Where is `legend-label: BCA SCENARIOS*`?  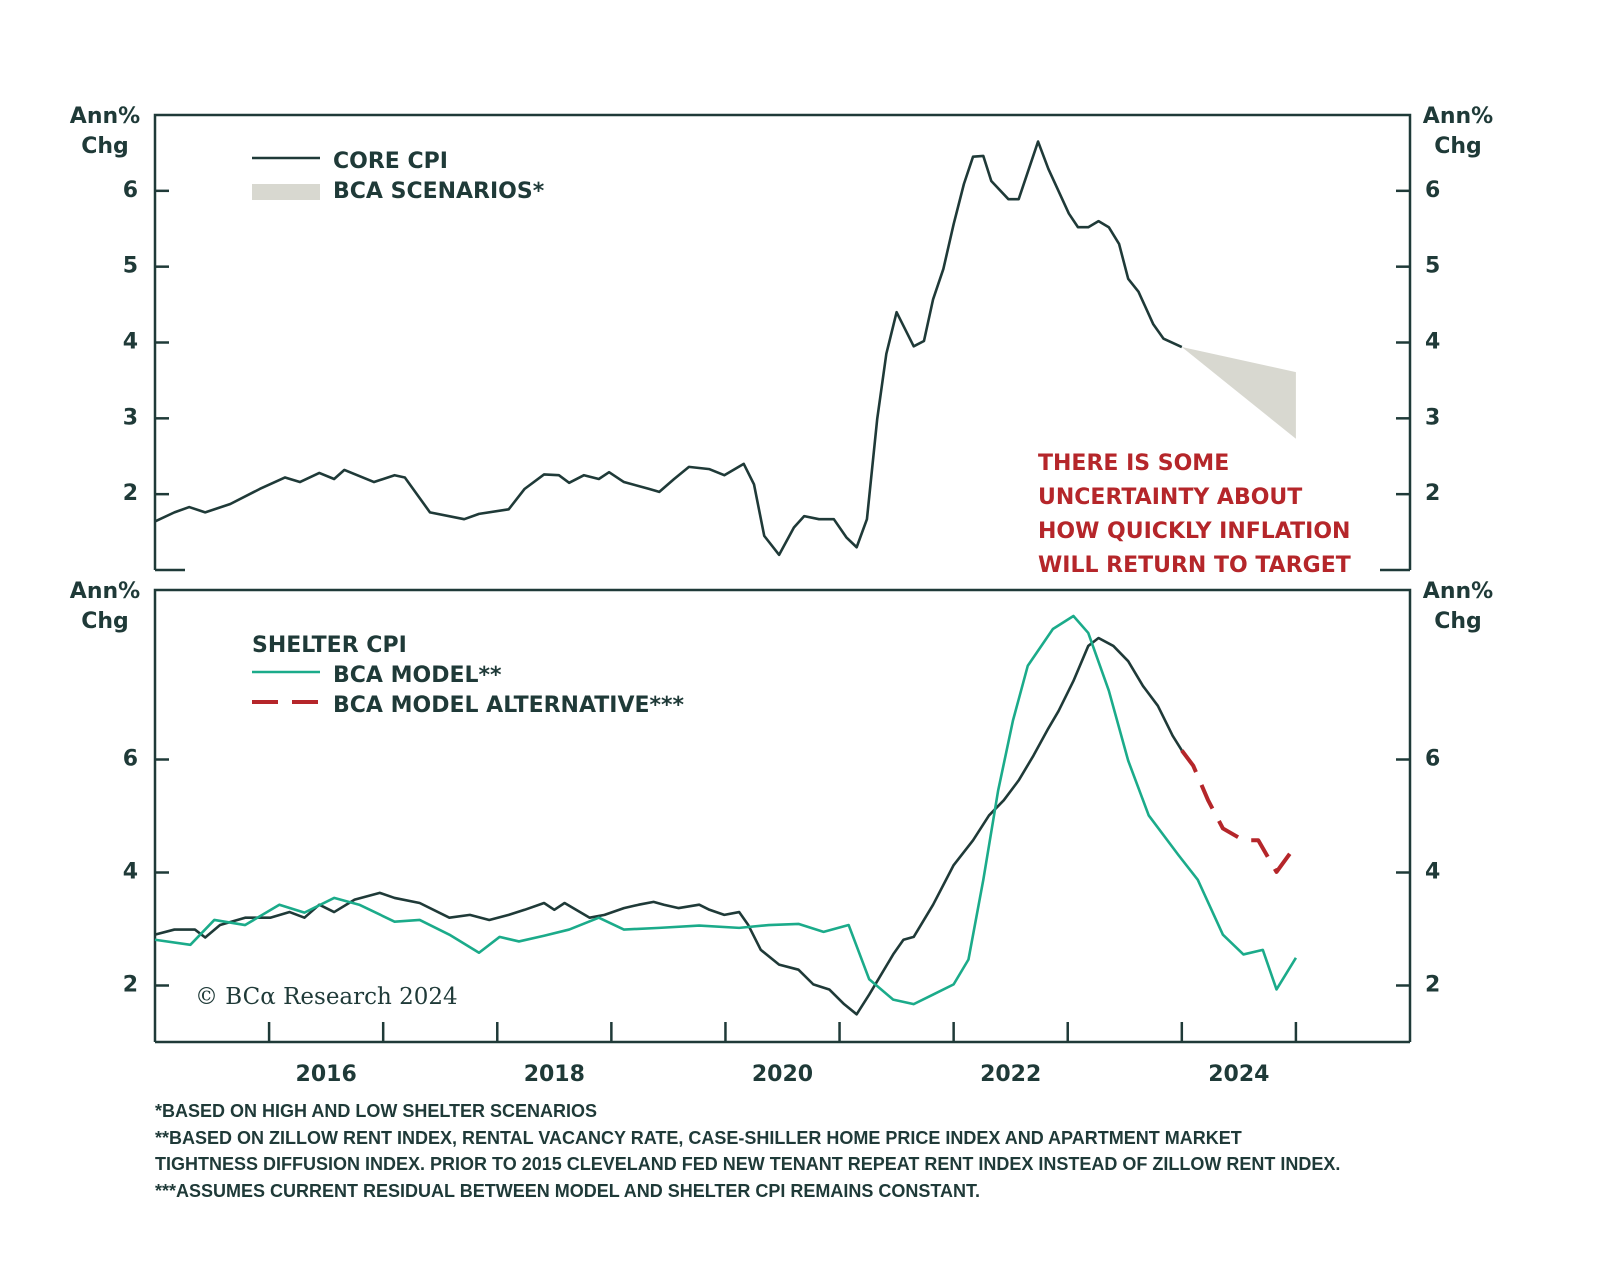
legend-label: BCA SCENARIOS* is located at coordinates (439, 191).